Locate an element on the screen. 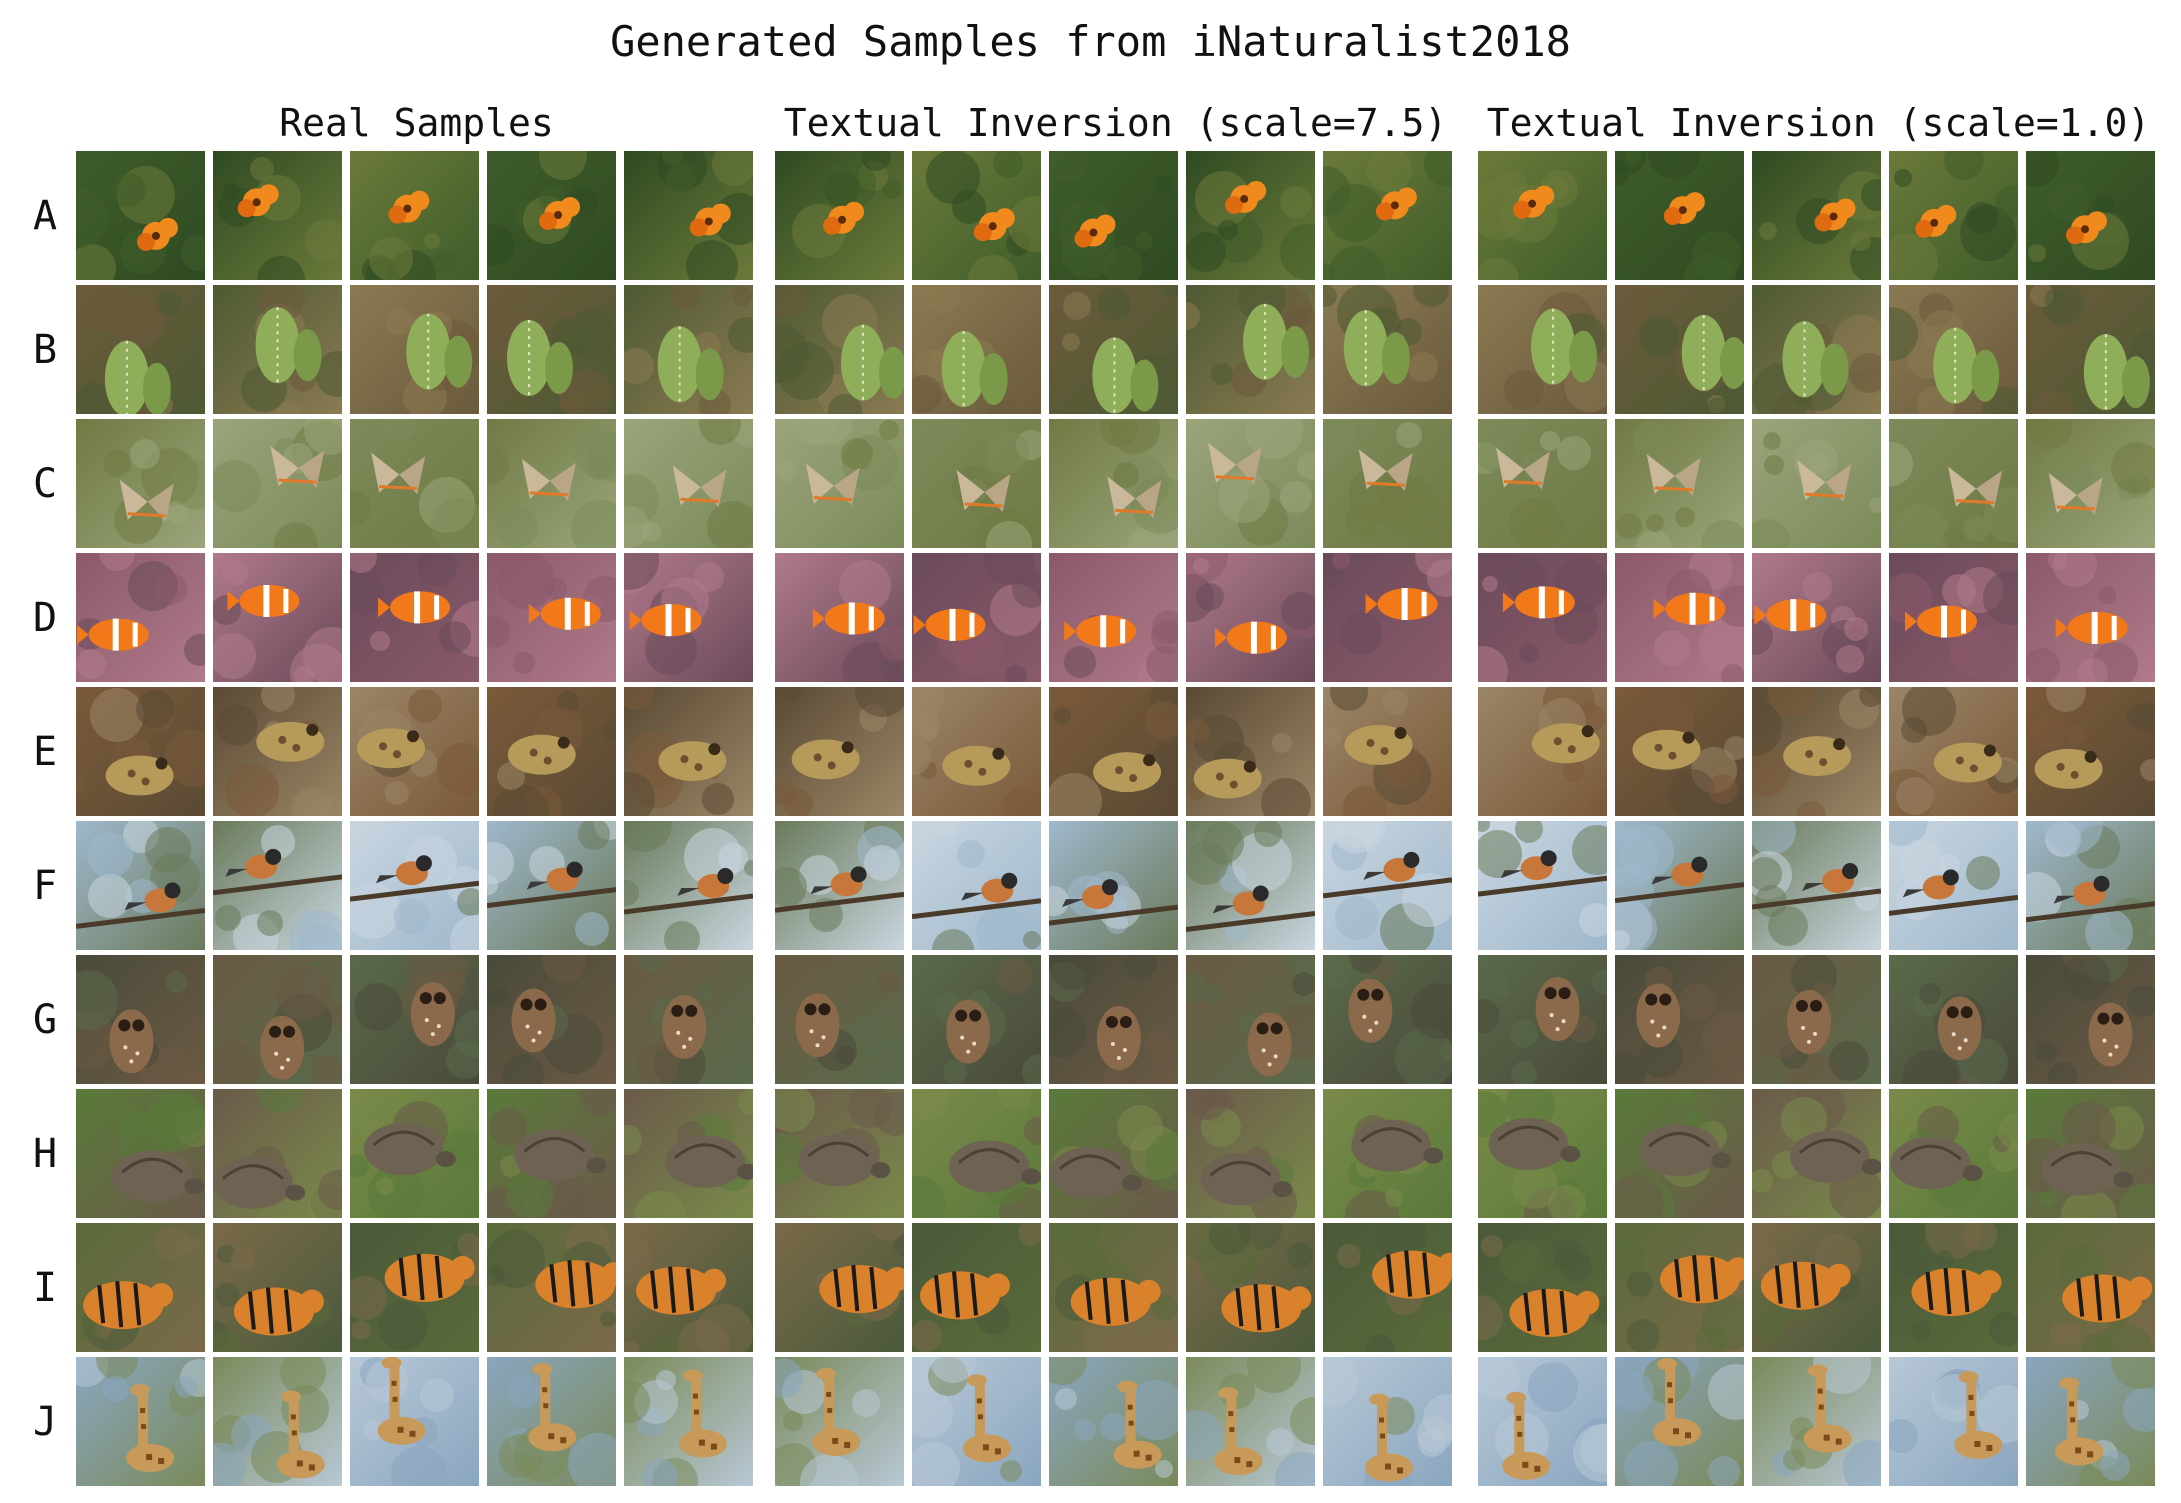 This screenshot has width=2181, height=1503. image-tile-g-panel3-col5 is located at coordinates (2090, 1019).